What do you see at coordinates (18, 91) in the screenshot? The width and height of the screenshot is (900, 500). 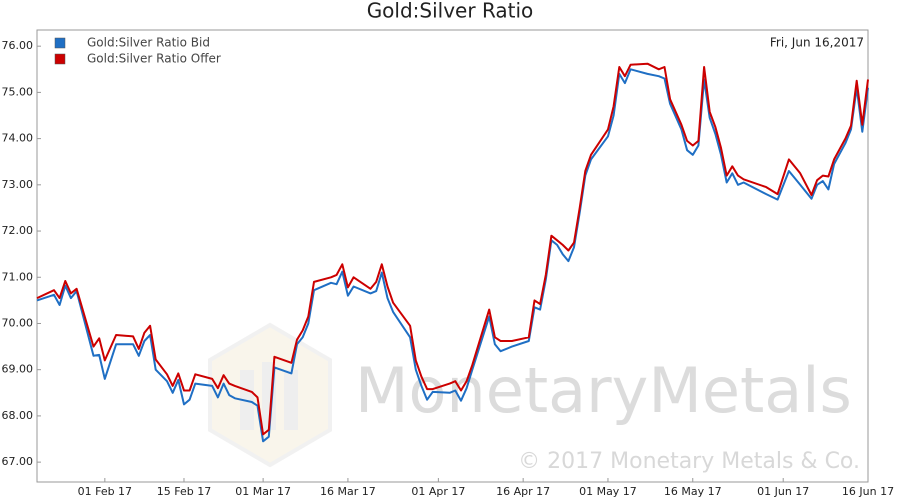 I see `y-tick-label: 75.00` at bounding box center [18, 91].